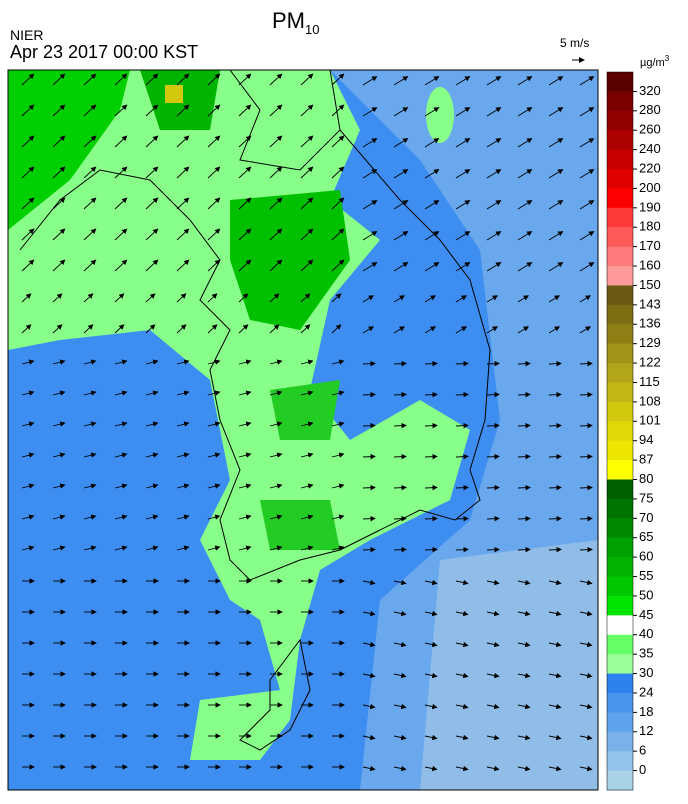  What do you see at coordinates (440, 115) in the screenshot?
I see `island-patch` at bounding box center [440, 115].